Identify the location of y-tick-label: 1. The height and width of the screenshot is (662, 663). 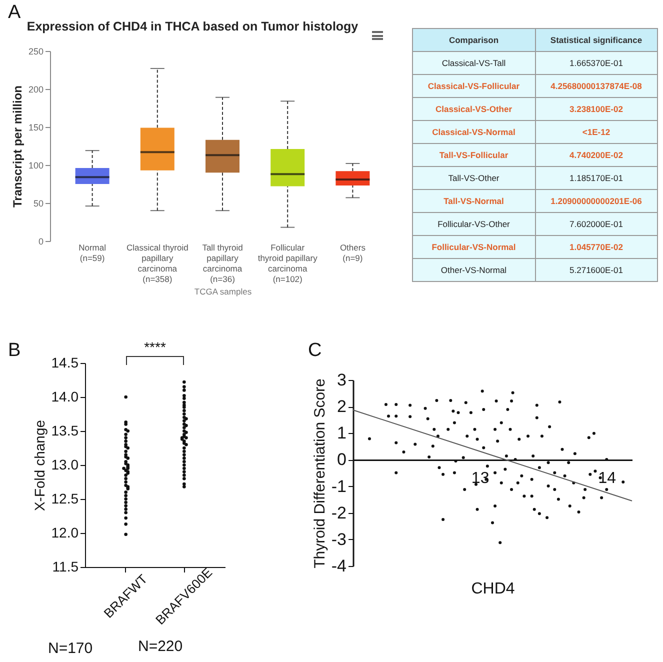
(341, 433).